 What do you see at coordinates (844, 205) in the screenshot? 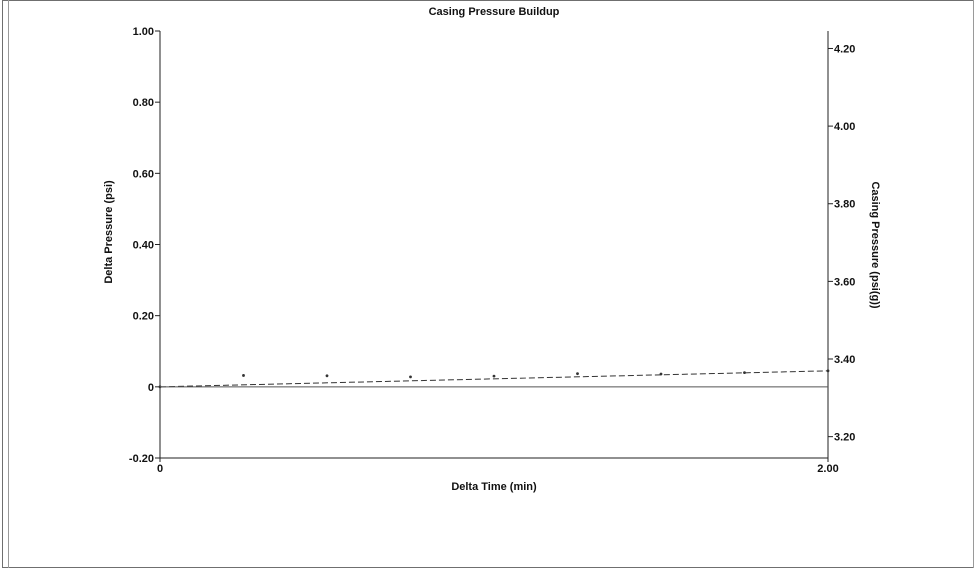
I see `y2-tick-label: 3.80` at bounding box center [844, 205].